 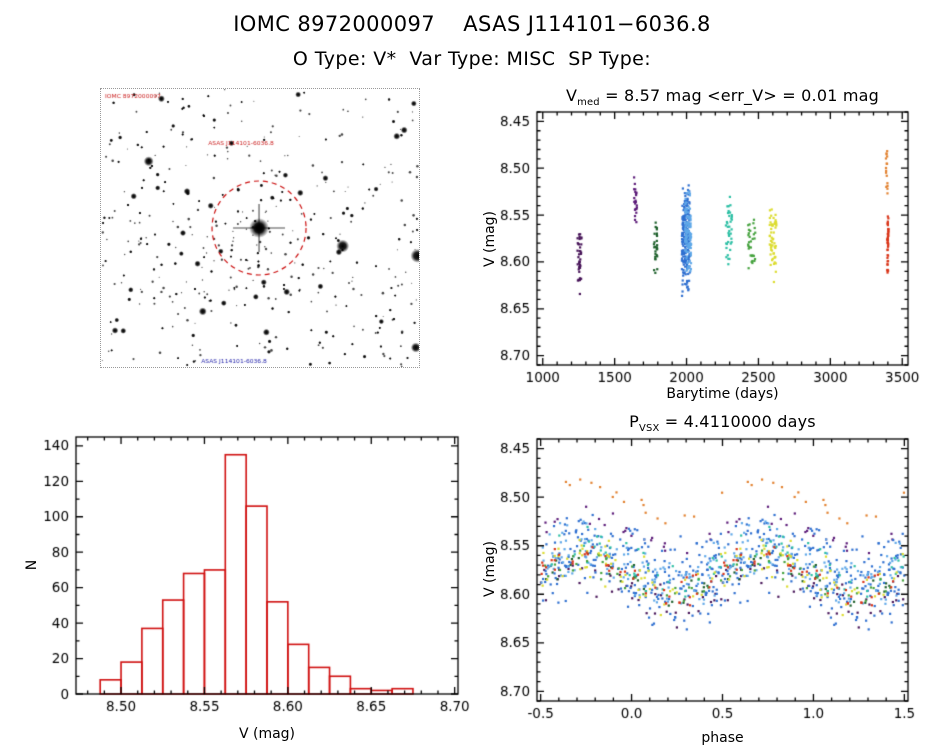 I want to click on lightcurve-title: Vmed = 8.57 mag <err_V> = 0.01 mag, so click(x=722, y=97).